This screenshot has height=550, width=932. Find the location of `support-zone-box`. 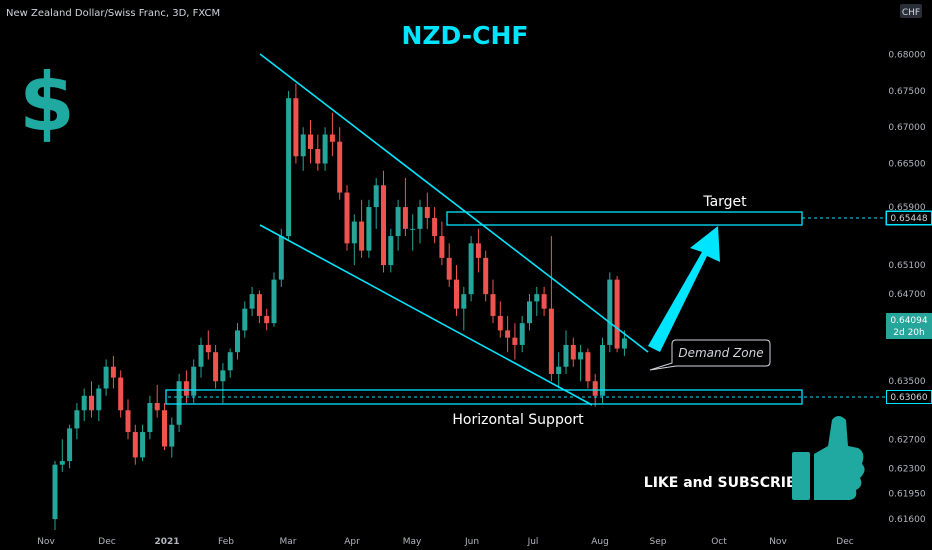

support-zone-box is located at coordinates (484, 397).